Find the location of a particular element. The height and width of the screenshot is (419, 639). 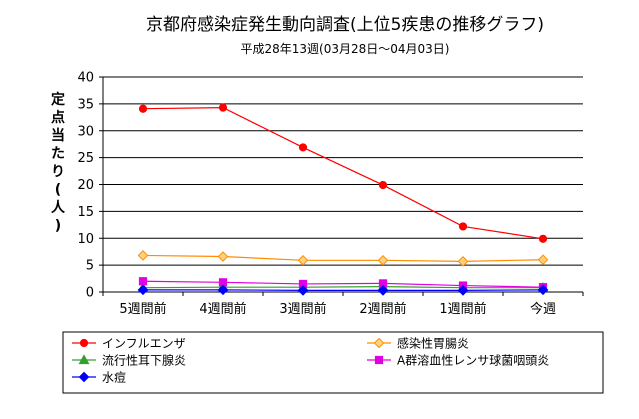

legend-item: 感染性胃腸炎 is located at coordinates (418, 343).